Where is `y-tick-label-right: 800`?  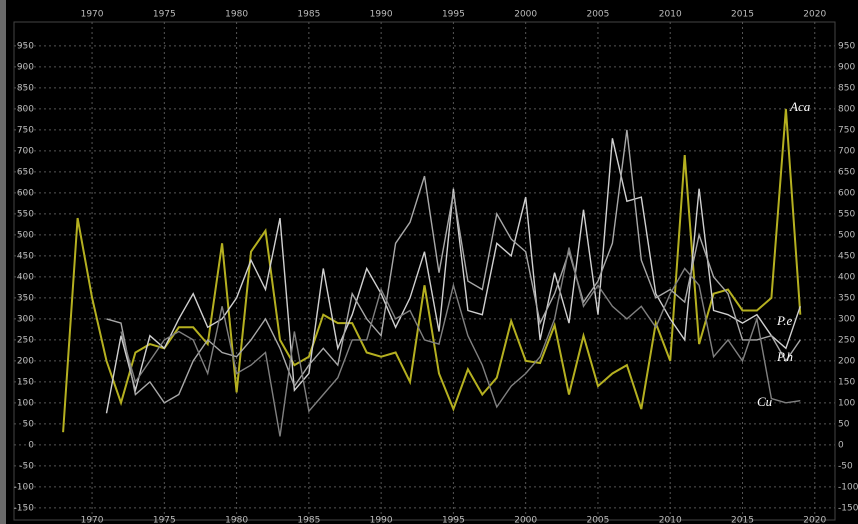 y-tick-label-right: 800 is located at coordinates (846, 109).